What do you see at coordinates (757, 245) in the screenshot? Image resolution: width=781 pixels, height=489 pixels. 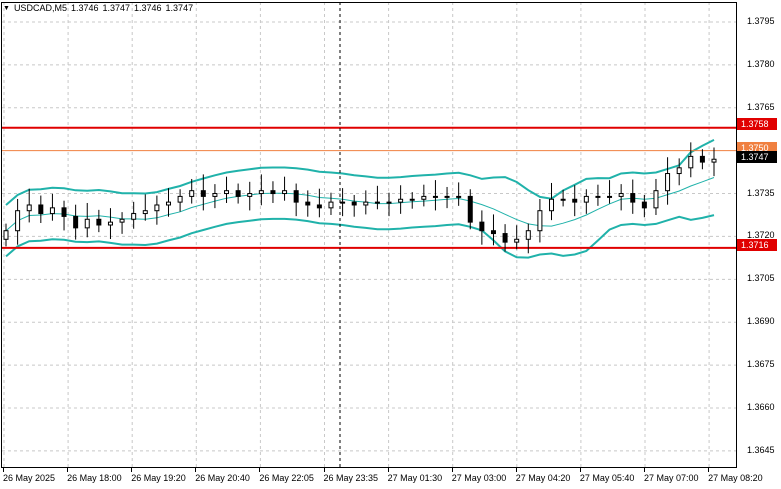 I see `support-level-label: 1.3716` at bounding box center [757, 245].